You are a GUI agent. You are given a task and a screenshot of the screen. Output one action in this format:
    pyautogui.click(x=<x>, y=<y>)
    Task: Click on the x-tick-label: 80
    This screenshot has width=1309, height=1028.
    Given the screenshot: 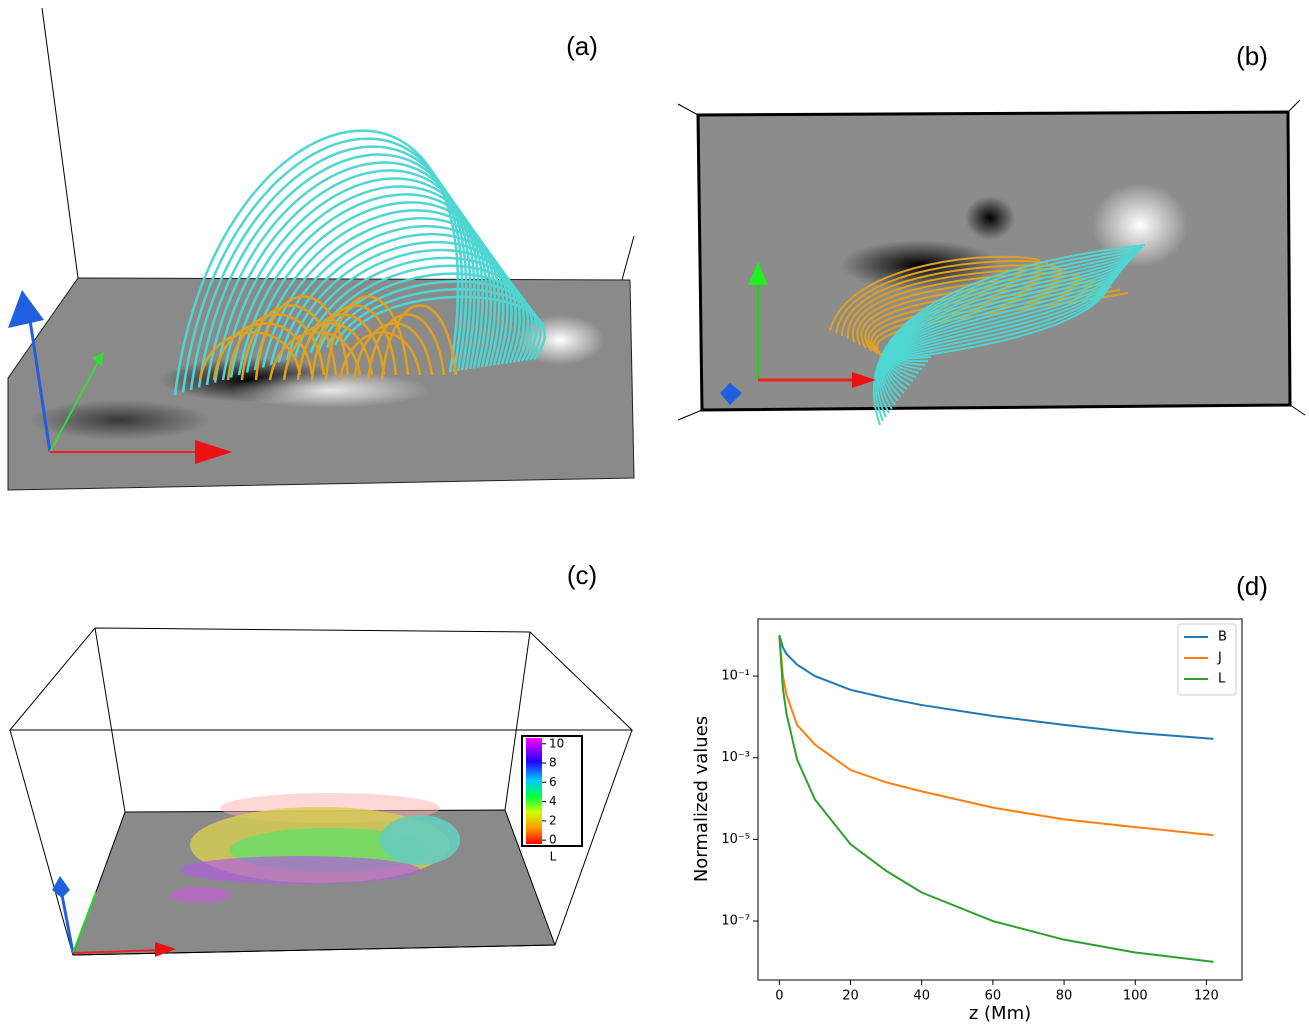 What is the action you would take?
    pyautogui.click(x=1064, y=996)
    